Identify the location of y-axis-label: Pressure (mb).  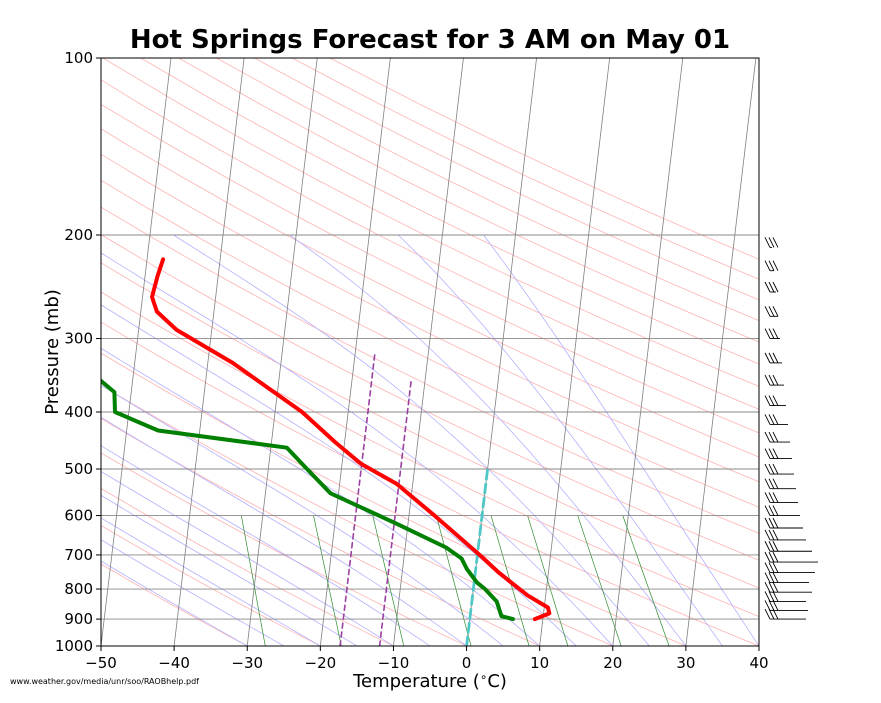
(52, 352).